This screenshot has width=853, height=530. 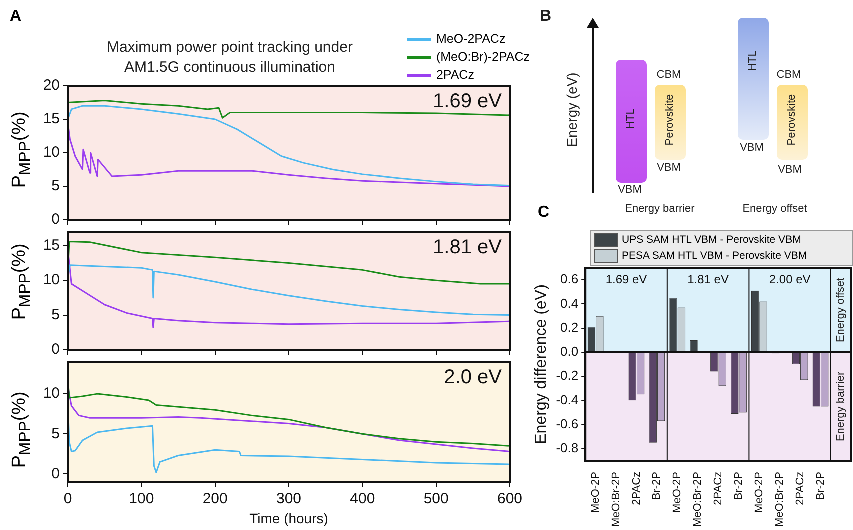 What do you see at coordinates (473, 377) in the screenshot?
I see `annotation: 2.0 eV` at bounding box center [473, 377].